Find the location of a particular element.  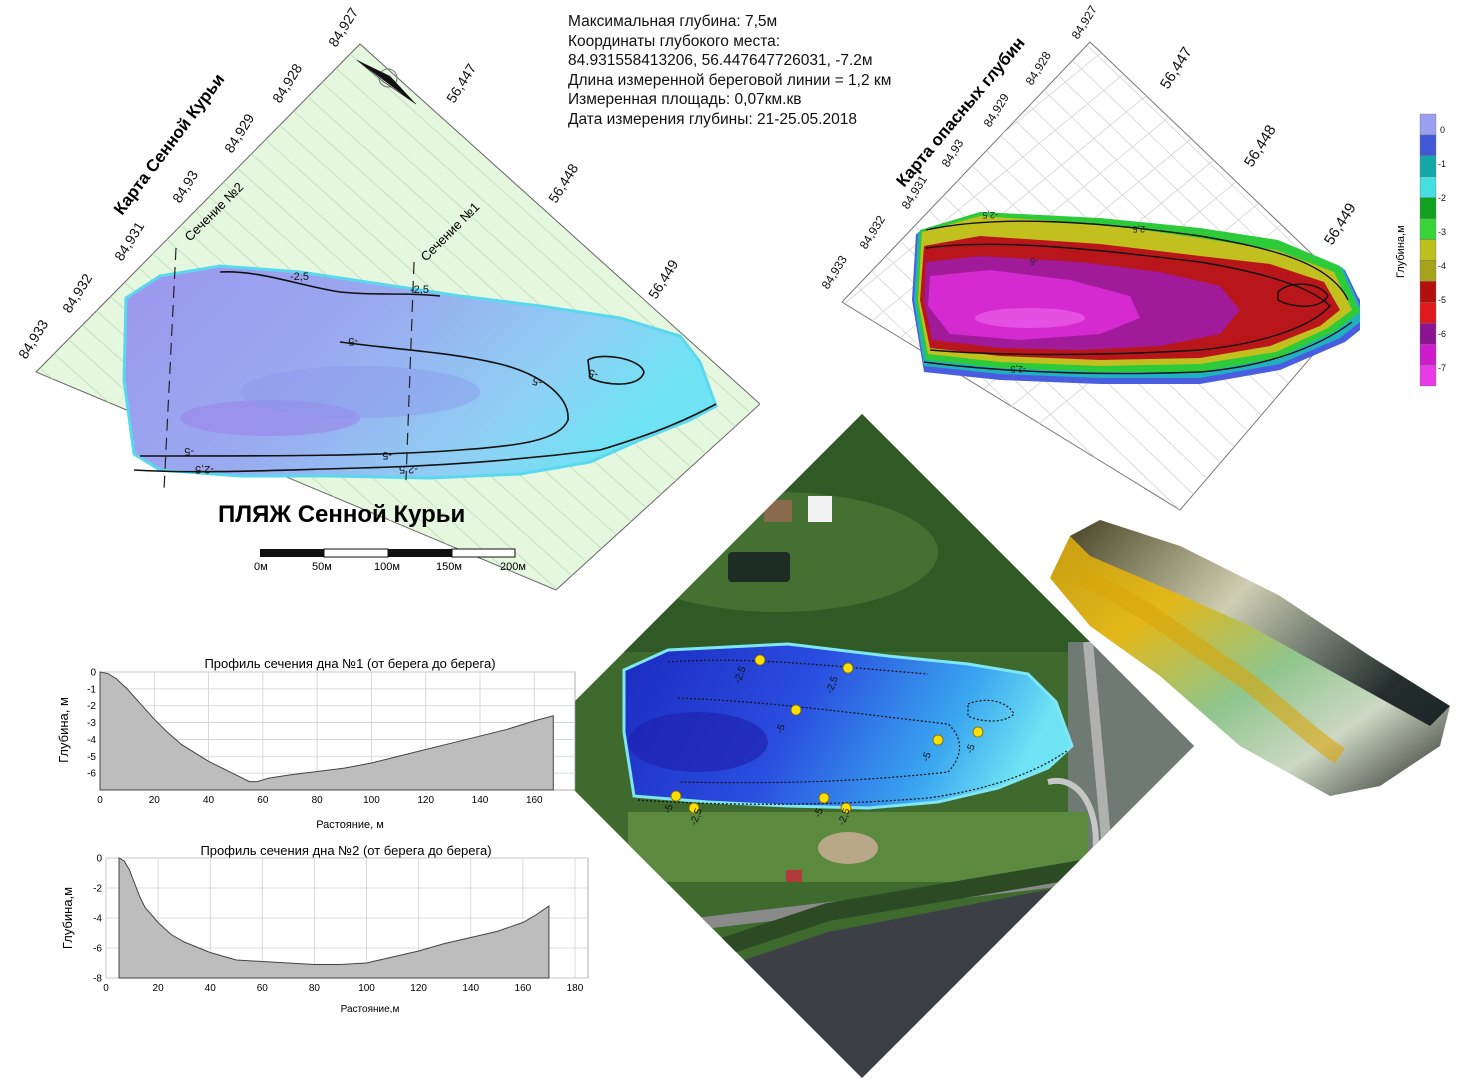

scale-bar: 0м 50м 100м 150м 200м is located at coordinates (390, 560).